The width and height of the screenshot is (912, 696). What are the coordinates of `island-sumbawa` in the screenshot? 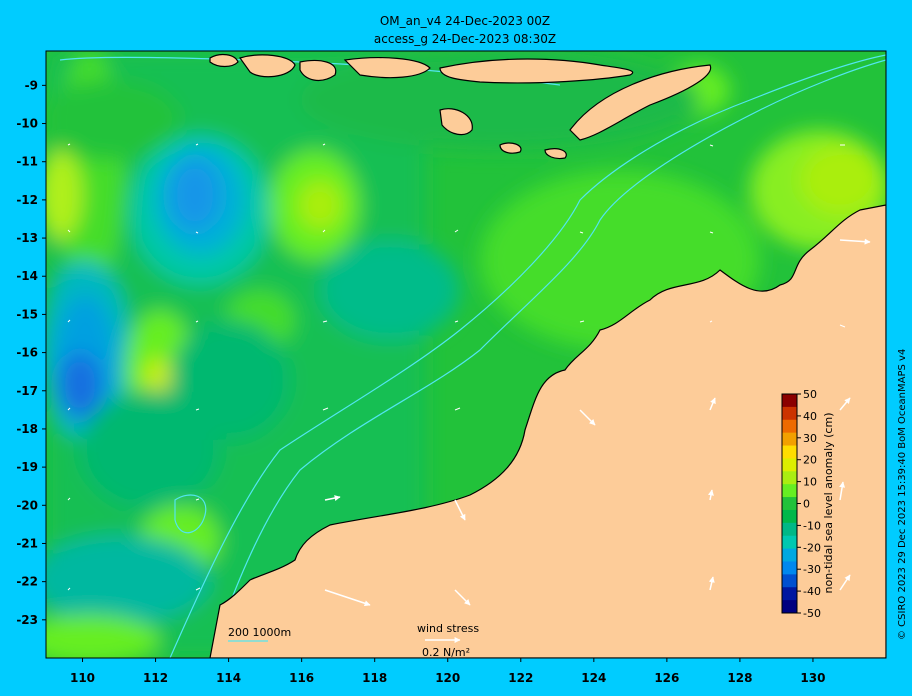 It's located at (318, 70).